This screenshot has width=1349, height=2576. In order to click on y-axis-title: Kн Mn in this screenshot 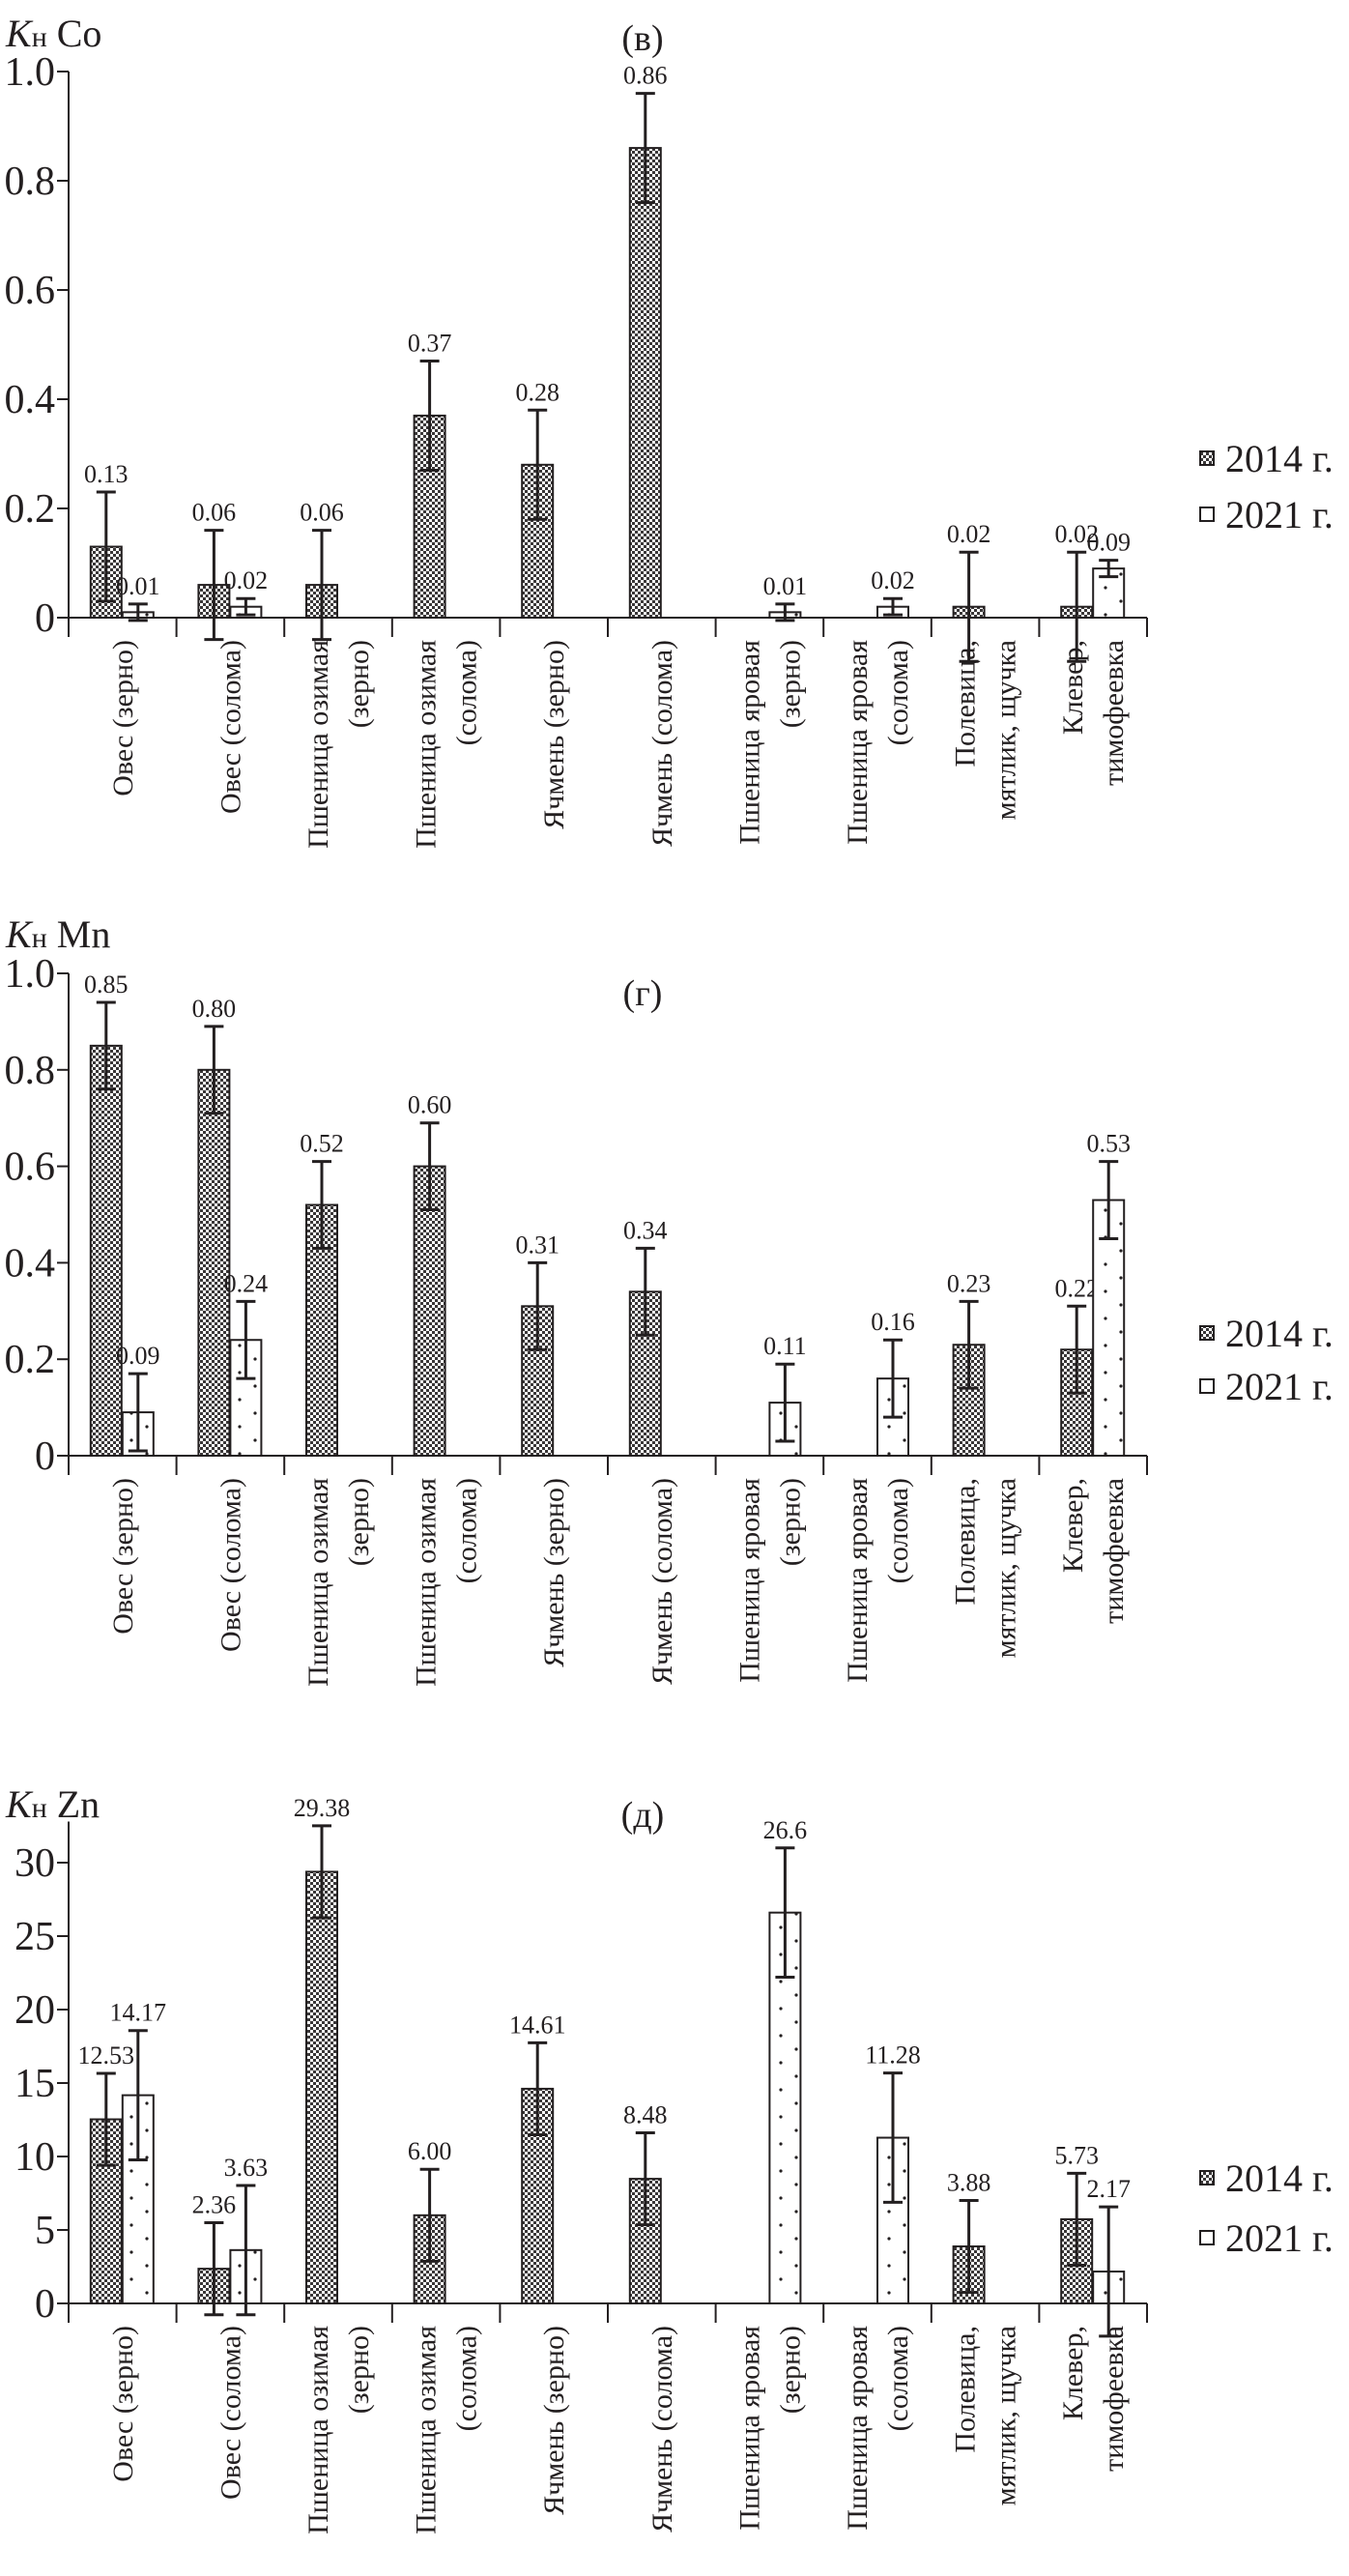, I will do `click(57, 934)`.